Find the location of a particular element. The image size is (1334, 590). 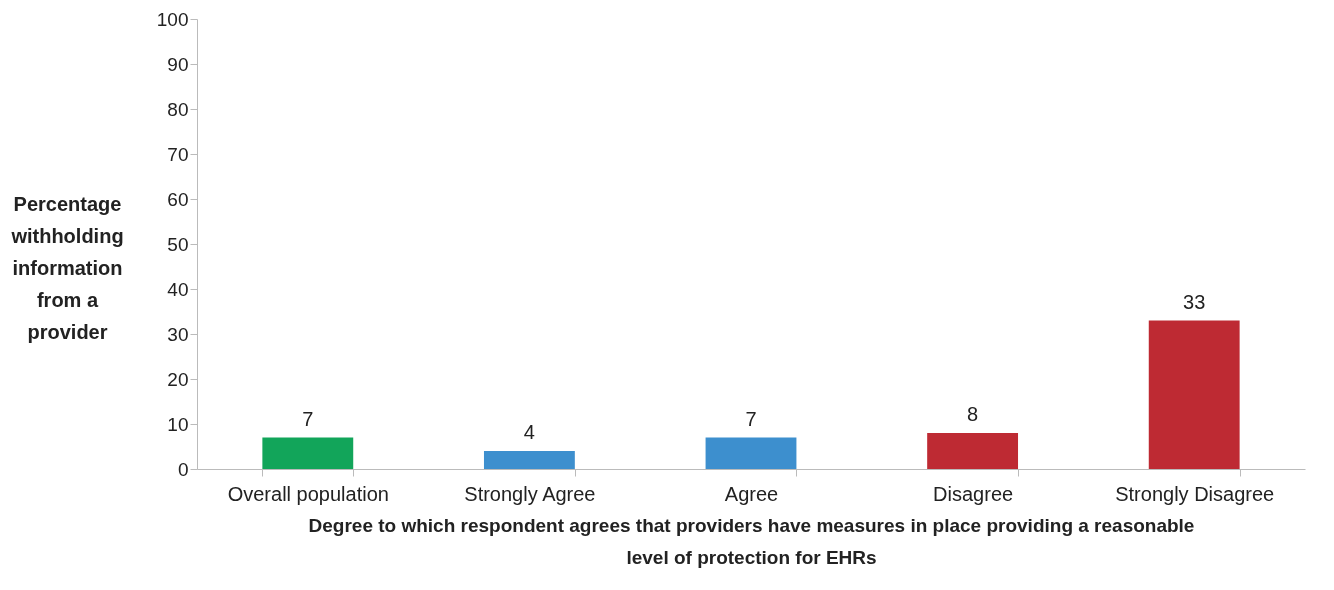

y-tick-label: 100 is located at coordinates (172, 19).